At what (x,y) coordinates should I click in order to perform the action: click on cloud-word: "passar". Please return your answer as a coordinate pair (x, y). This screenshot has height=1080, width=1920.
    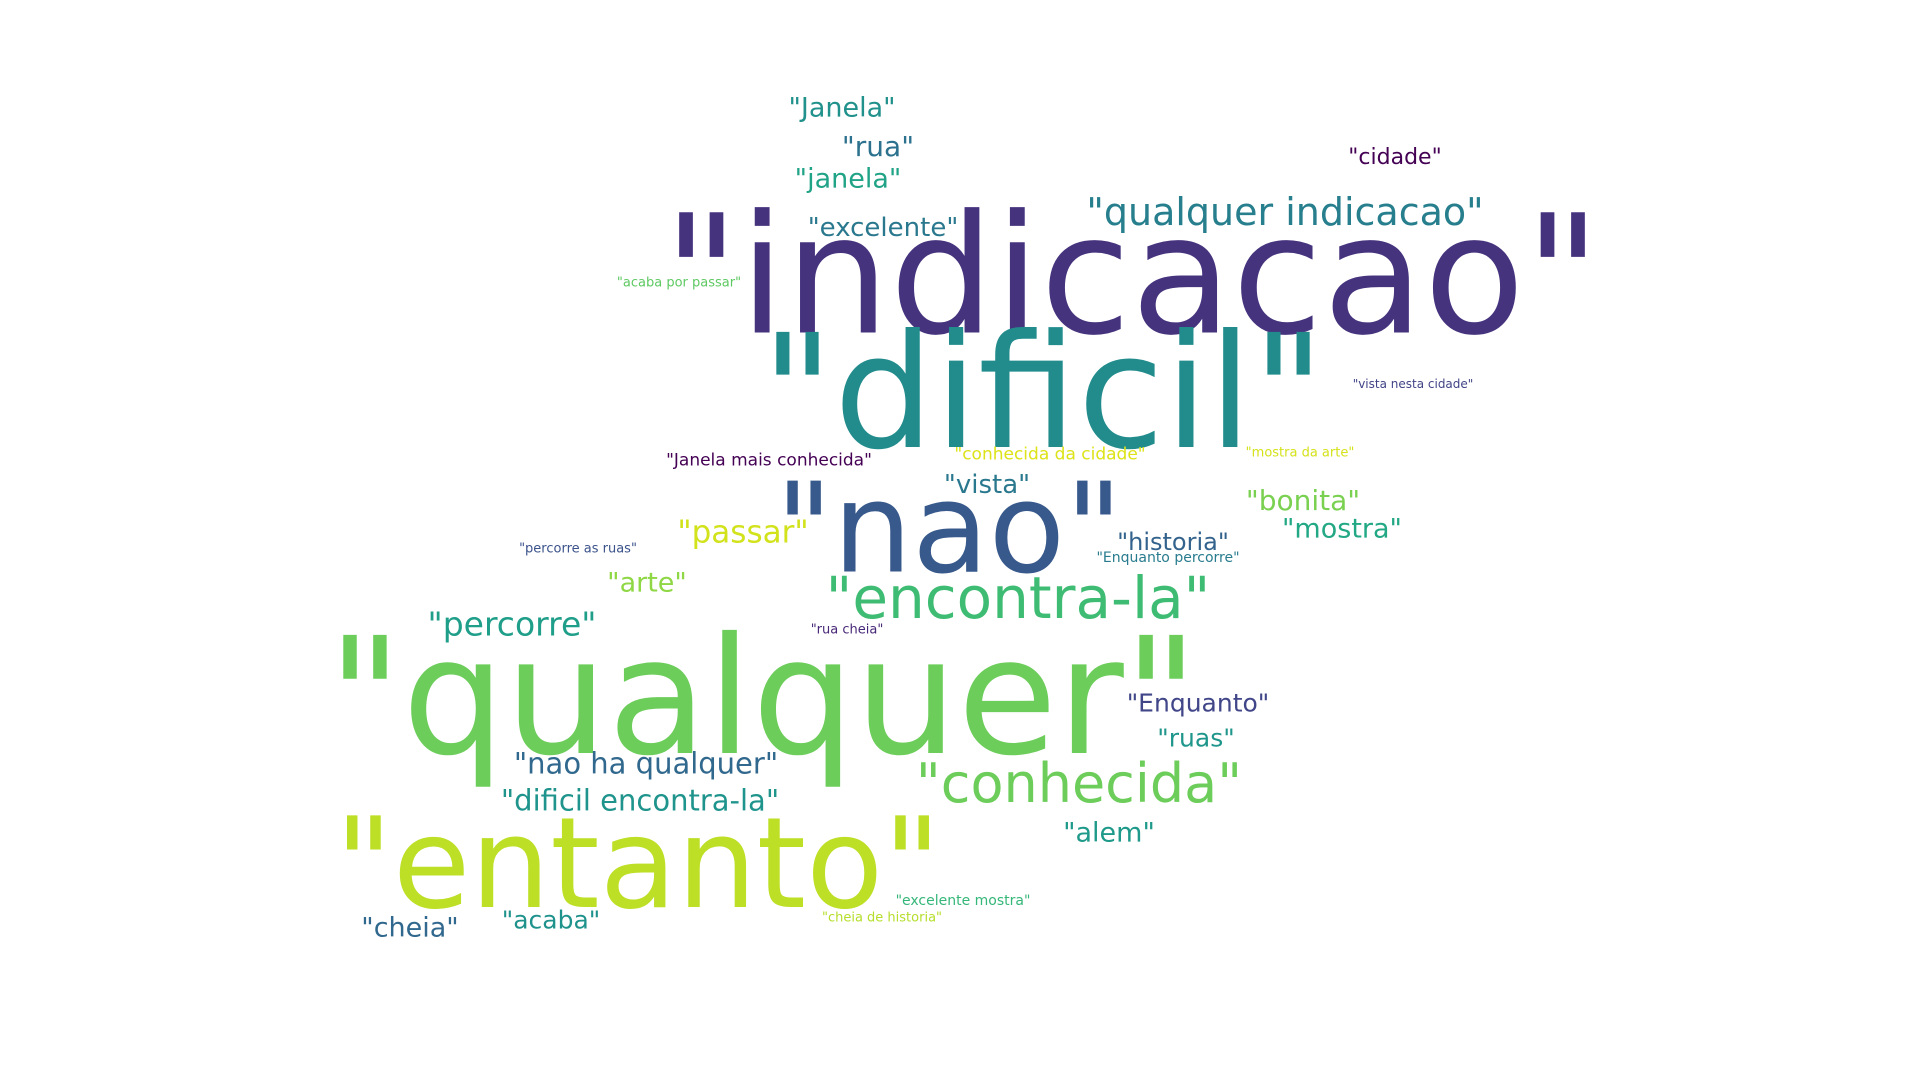
    Looking at the image, I should click on (743, 532).